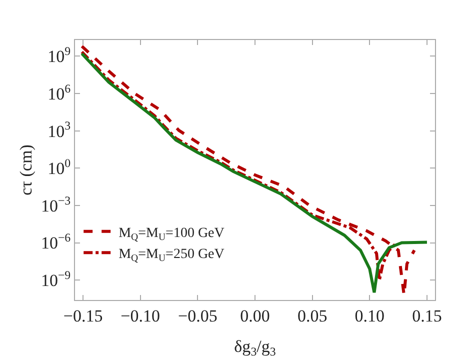 This screenshot has width=452, height=362. Describe the element at coordinates (55, 279) in the screenshot. I see `y-tick-label: 10$^{−9}$` at that location.